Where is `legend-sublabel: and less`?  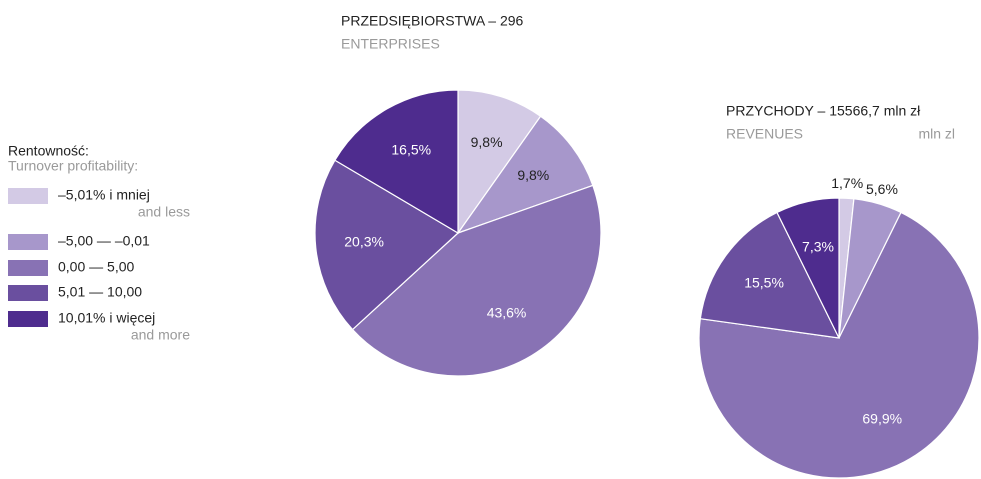 legend-sublabel: and less is located at coordinates (164, 212).